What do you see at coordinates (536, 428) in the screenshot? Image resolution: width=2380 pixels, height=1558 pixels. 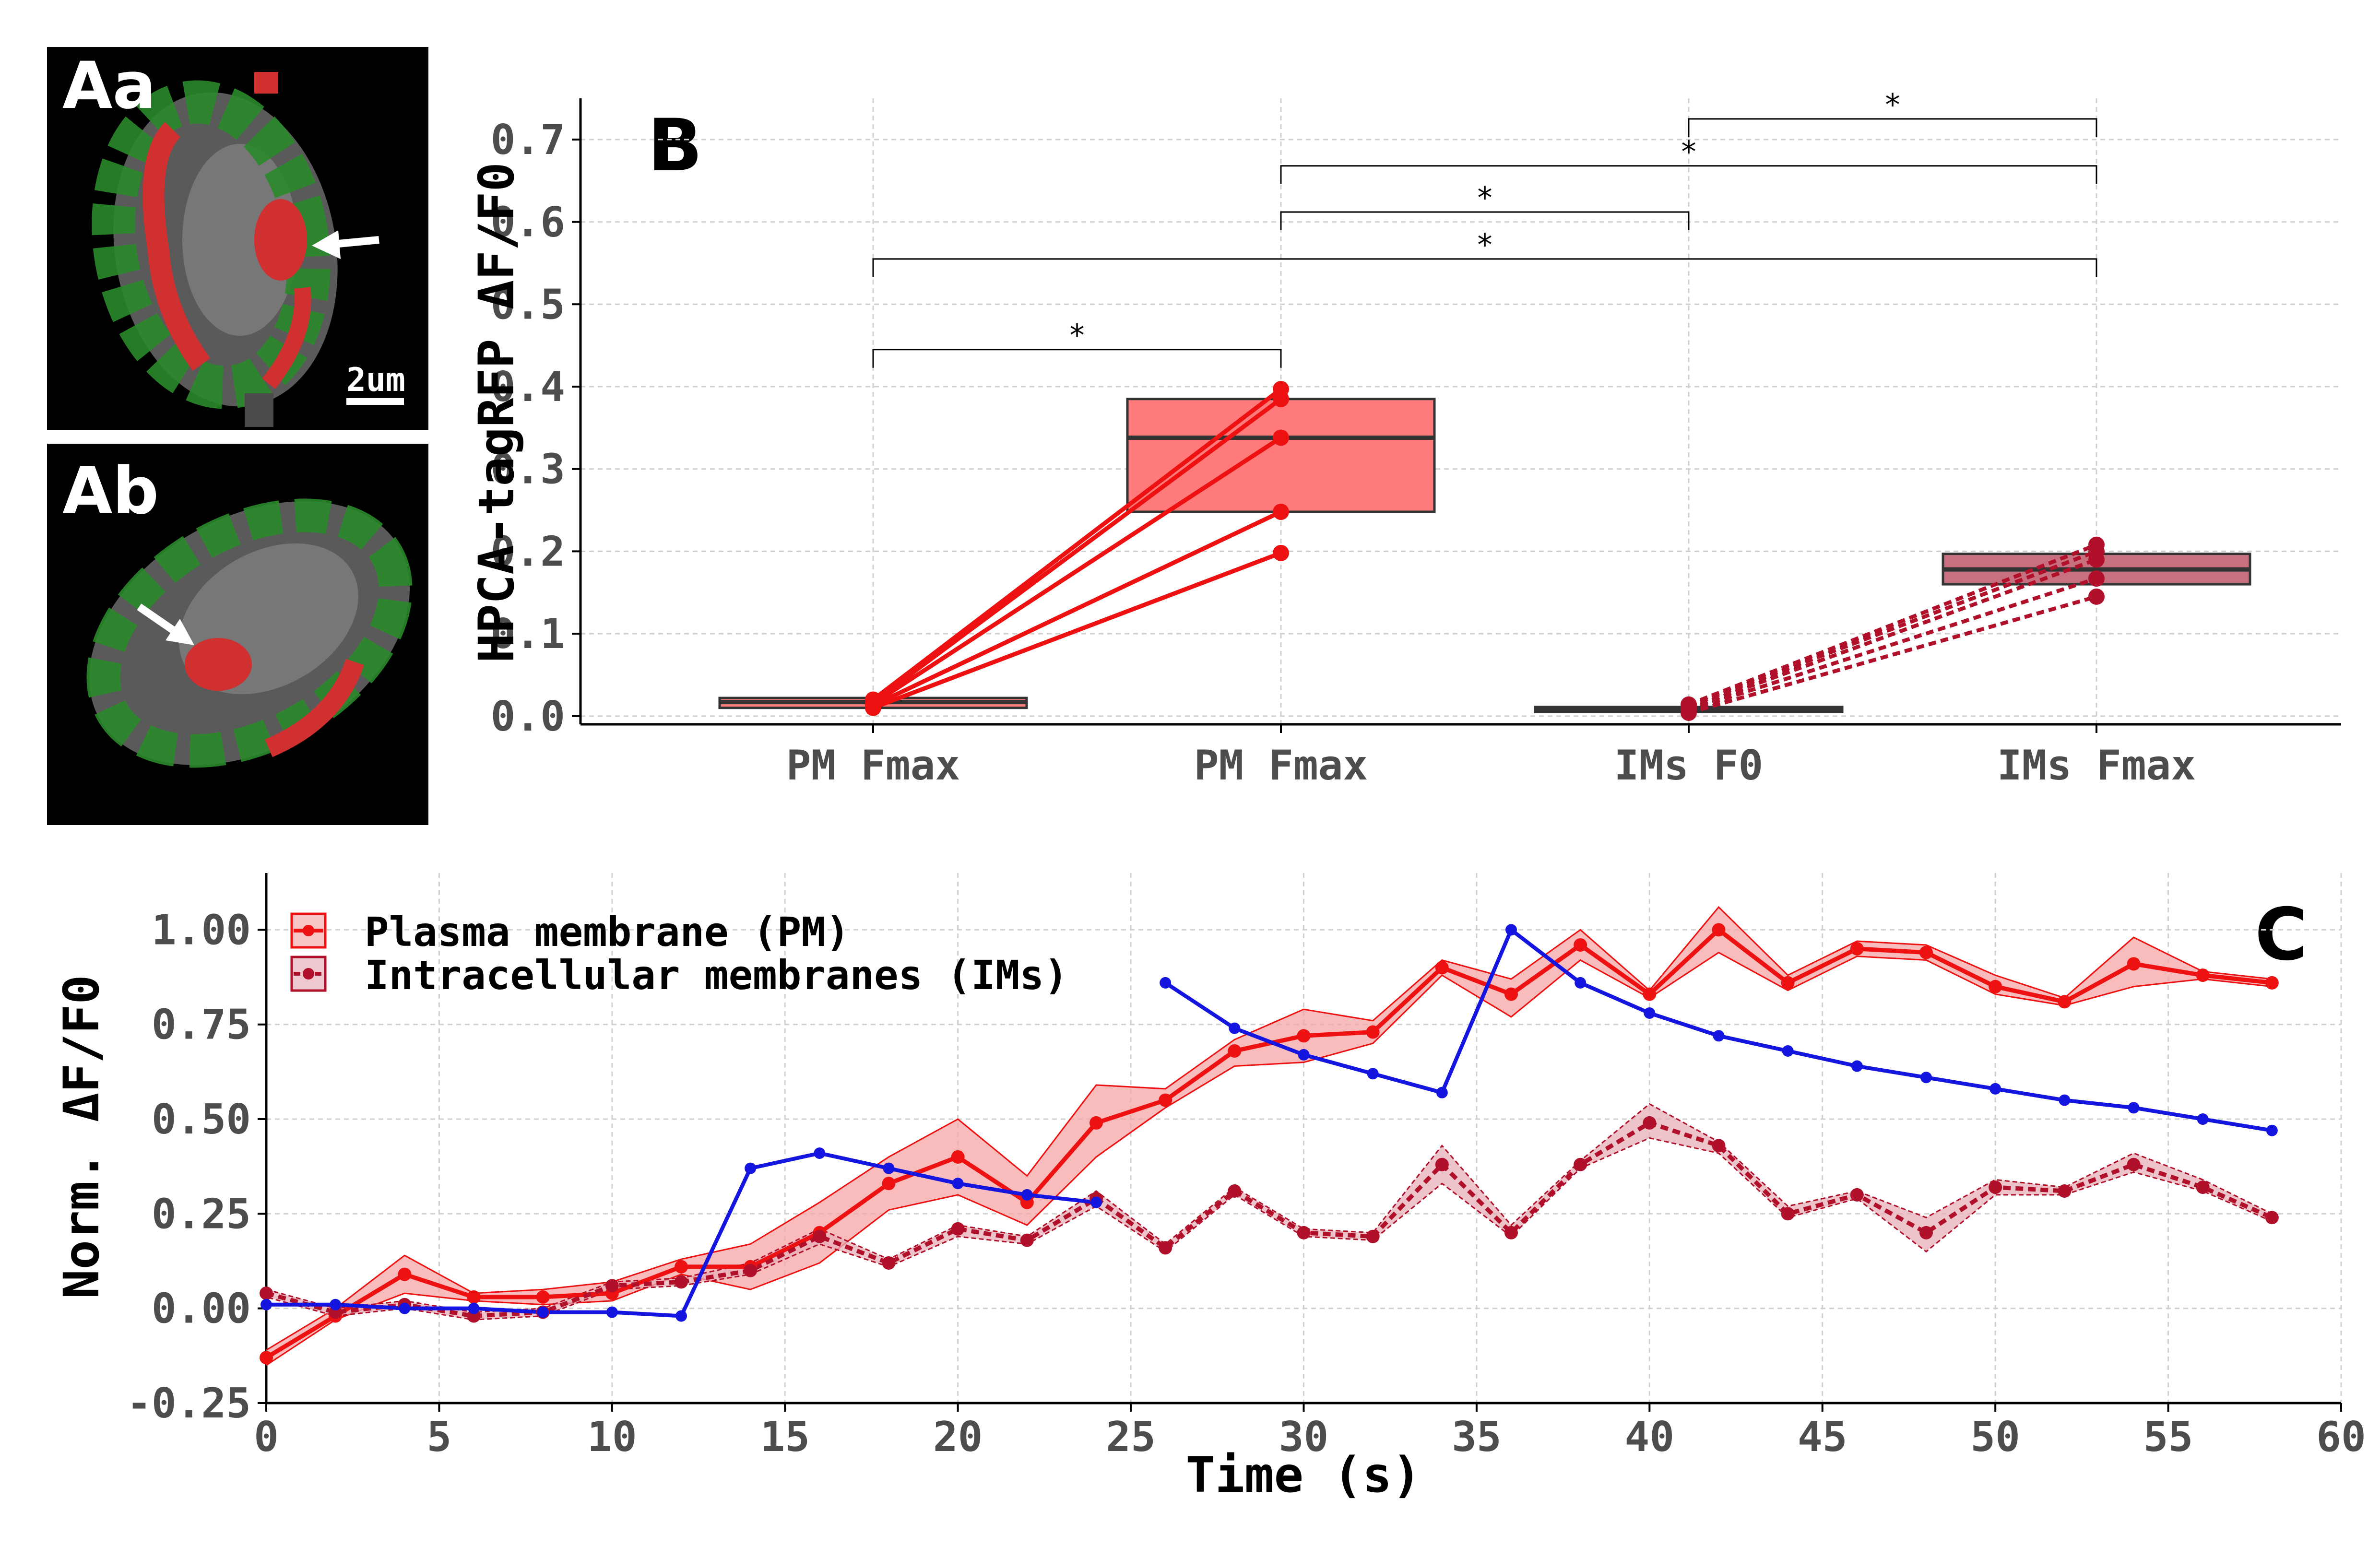 I see `panel-b-y-ticks: 0.0 0.1 0.2 0.3 0.4 0.5 0.6 0.7` at bounding box center [536, 428].